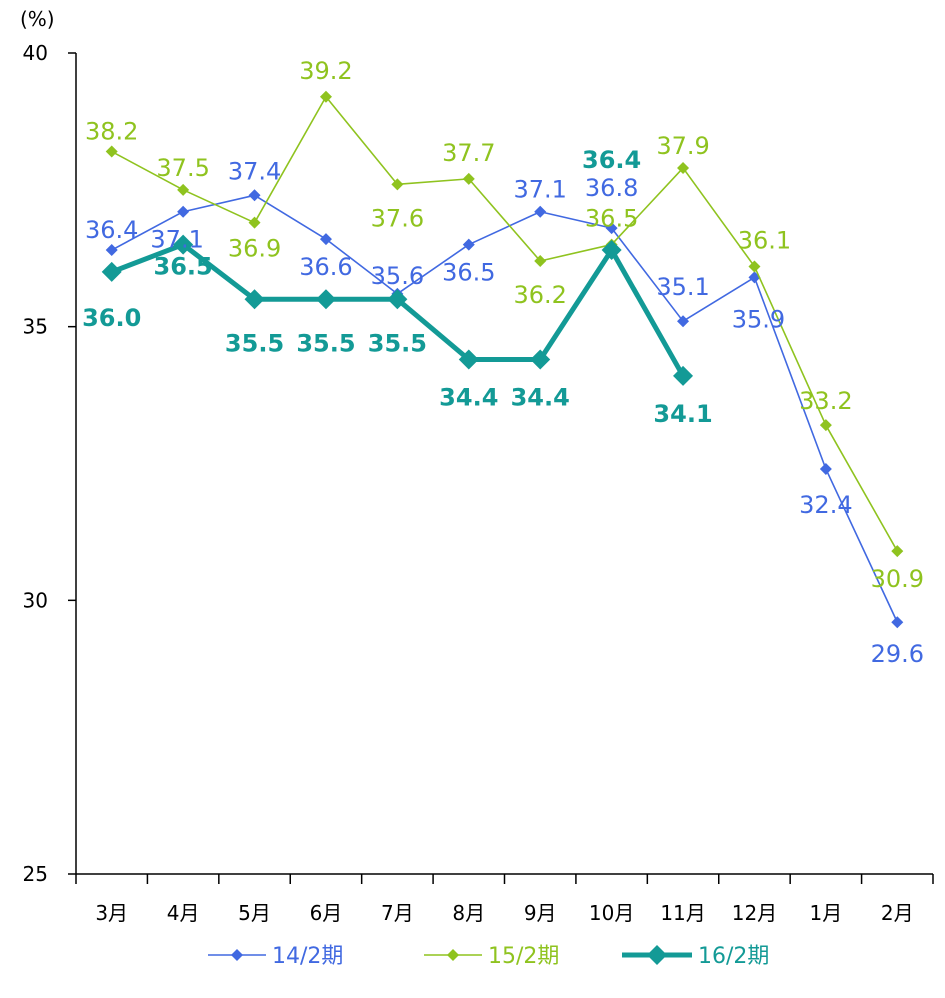 The height and width of the screenshot is (998, 945). Describe the element at coordinates (611, 160) in the screenshot. I see `series-3-data-label: 36.4` at that location.